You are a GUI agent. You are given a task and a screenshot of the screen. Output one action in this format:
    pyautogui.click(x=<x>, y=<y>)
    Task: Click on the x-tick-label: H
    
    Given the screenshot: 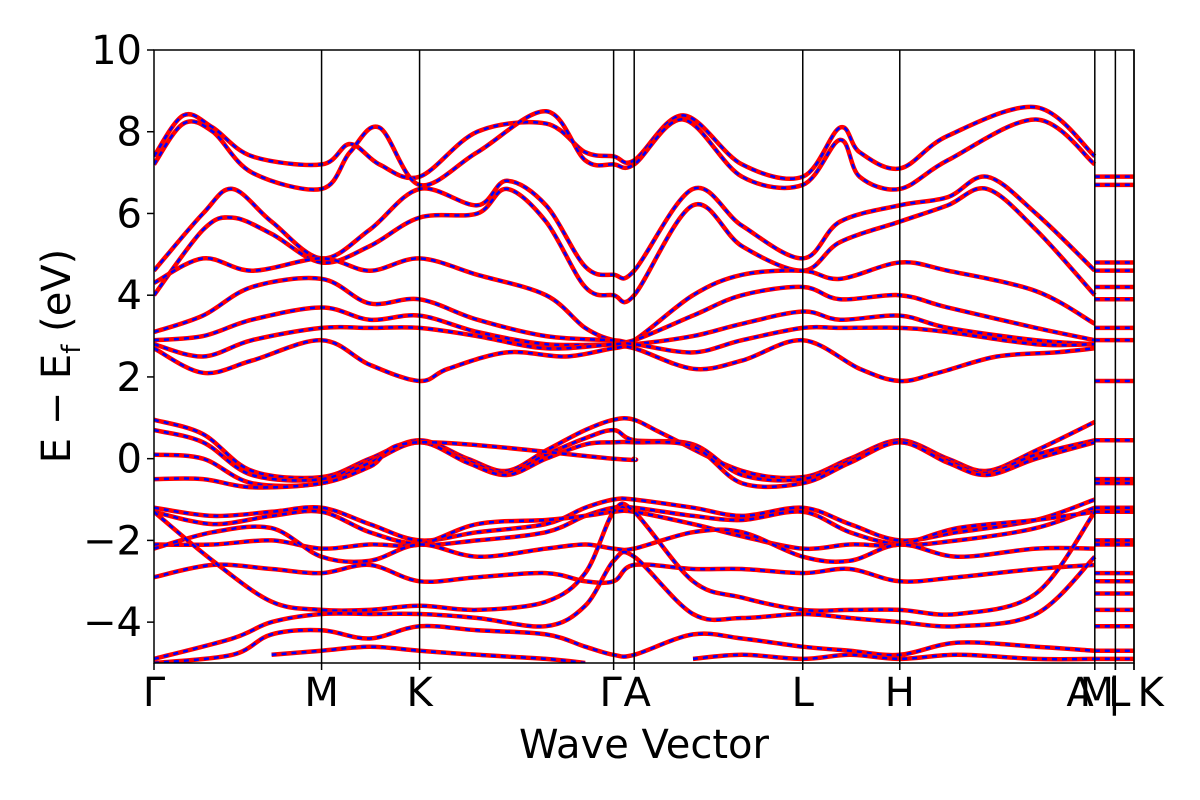 What is the action you would take?
    pyautogui.click(x=900, y=693)
    